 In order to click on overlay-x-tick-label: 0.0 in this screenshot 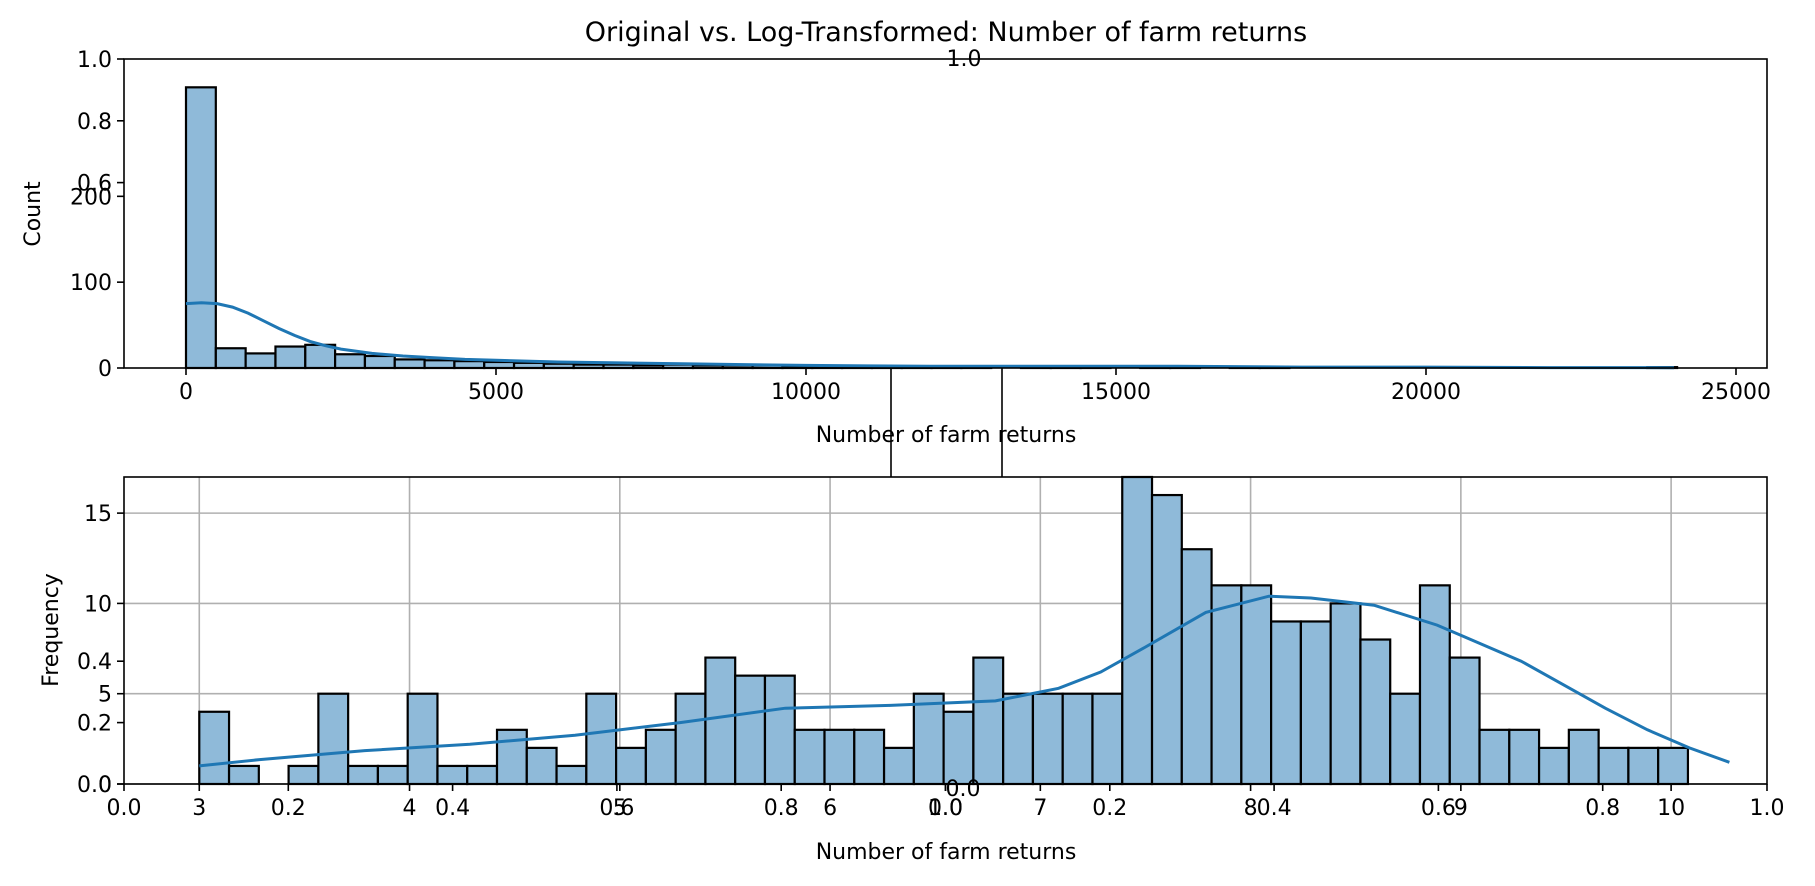, I will do `click(124, 808)`.